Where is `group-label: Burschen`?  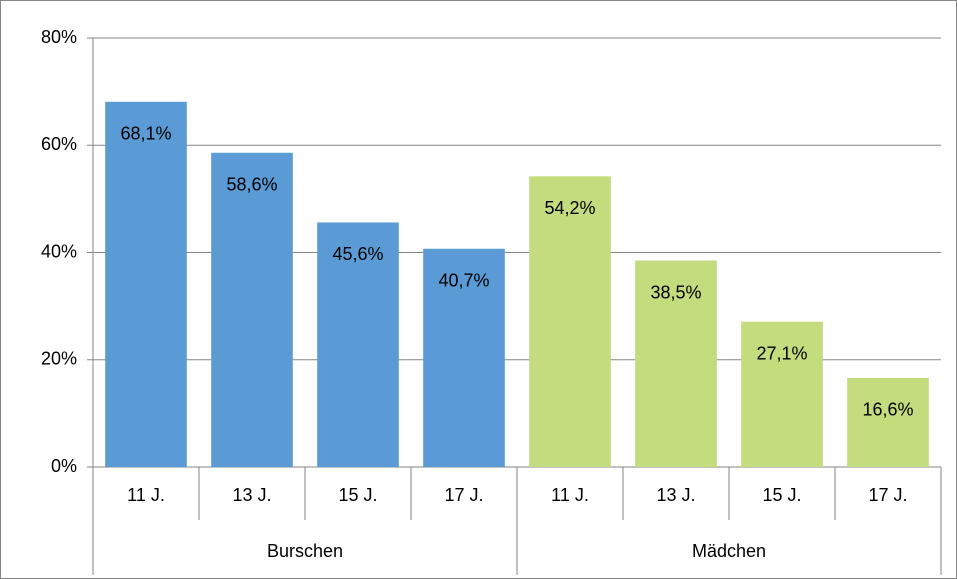
group-label: Burschen is located at coordinates (305, 551).